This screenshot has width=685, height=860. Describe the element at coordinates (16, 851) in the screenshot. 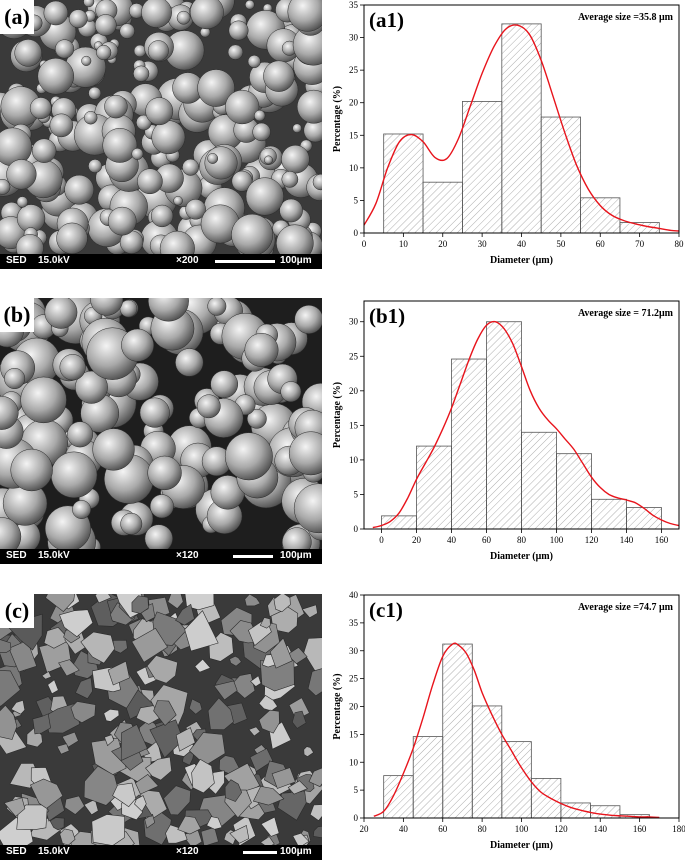

I see `detector-text: SED` at that location.